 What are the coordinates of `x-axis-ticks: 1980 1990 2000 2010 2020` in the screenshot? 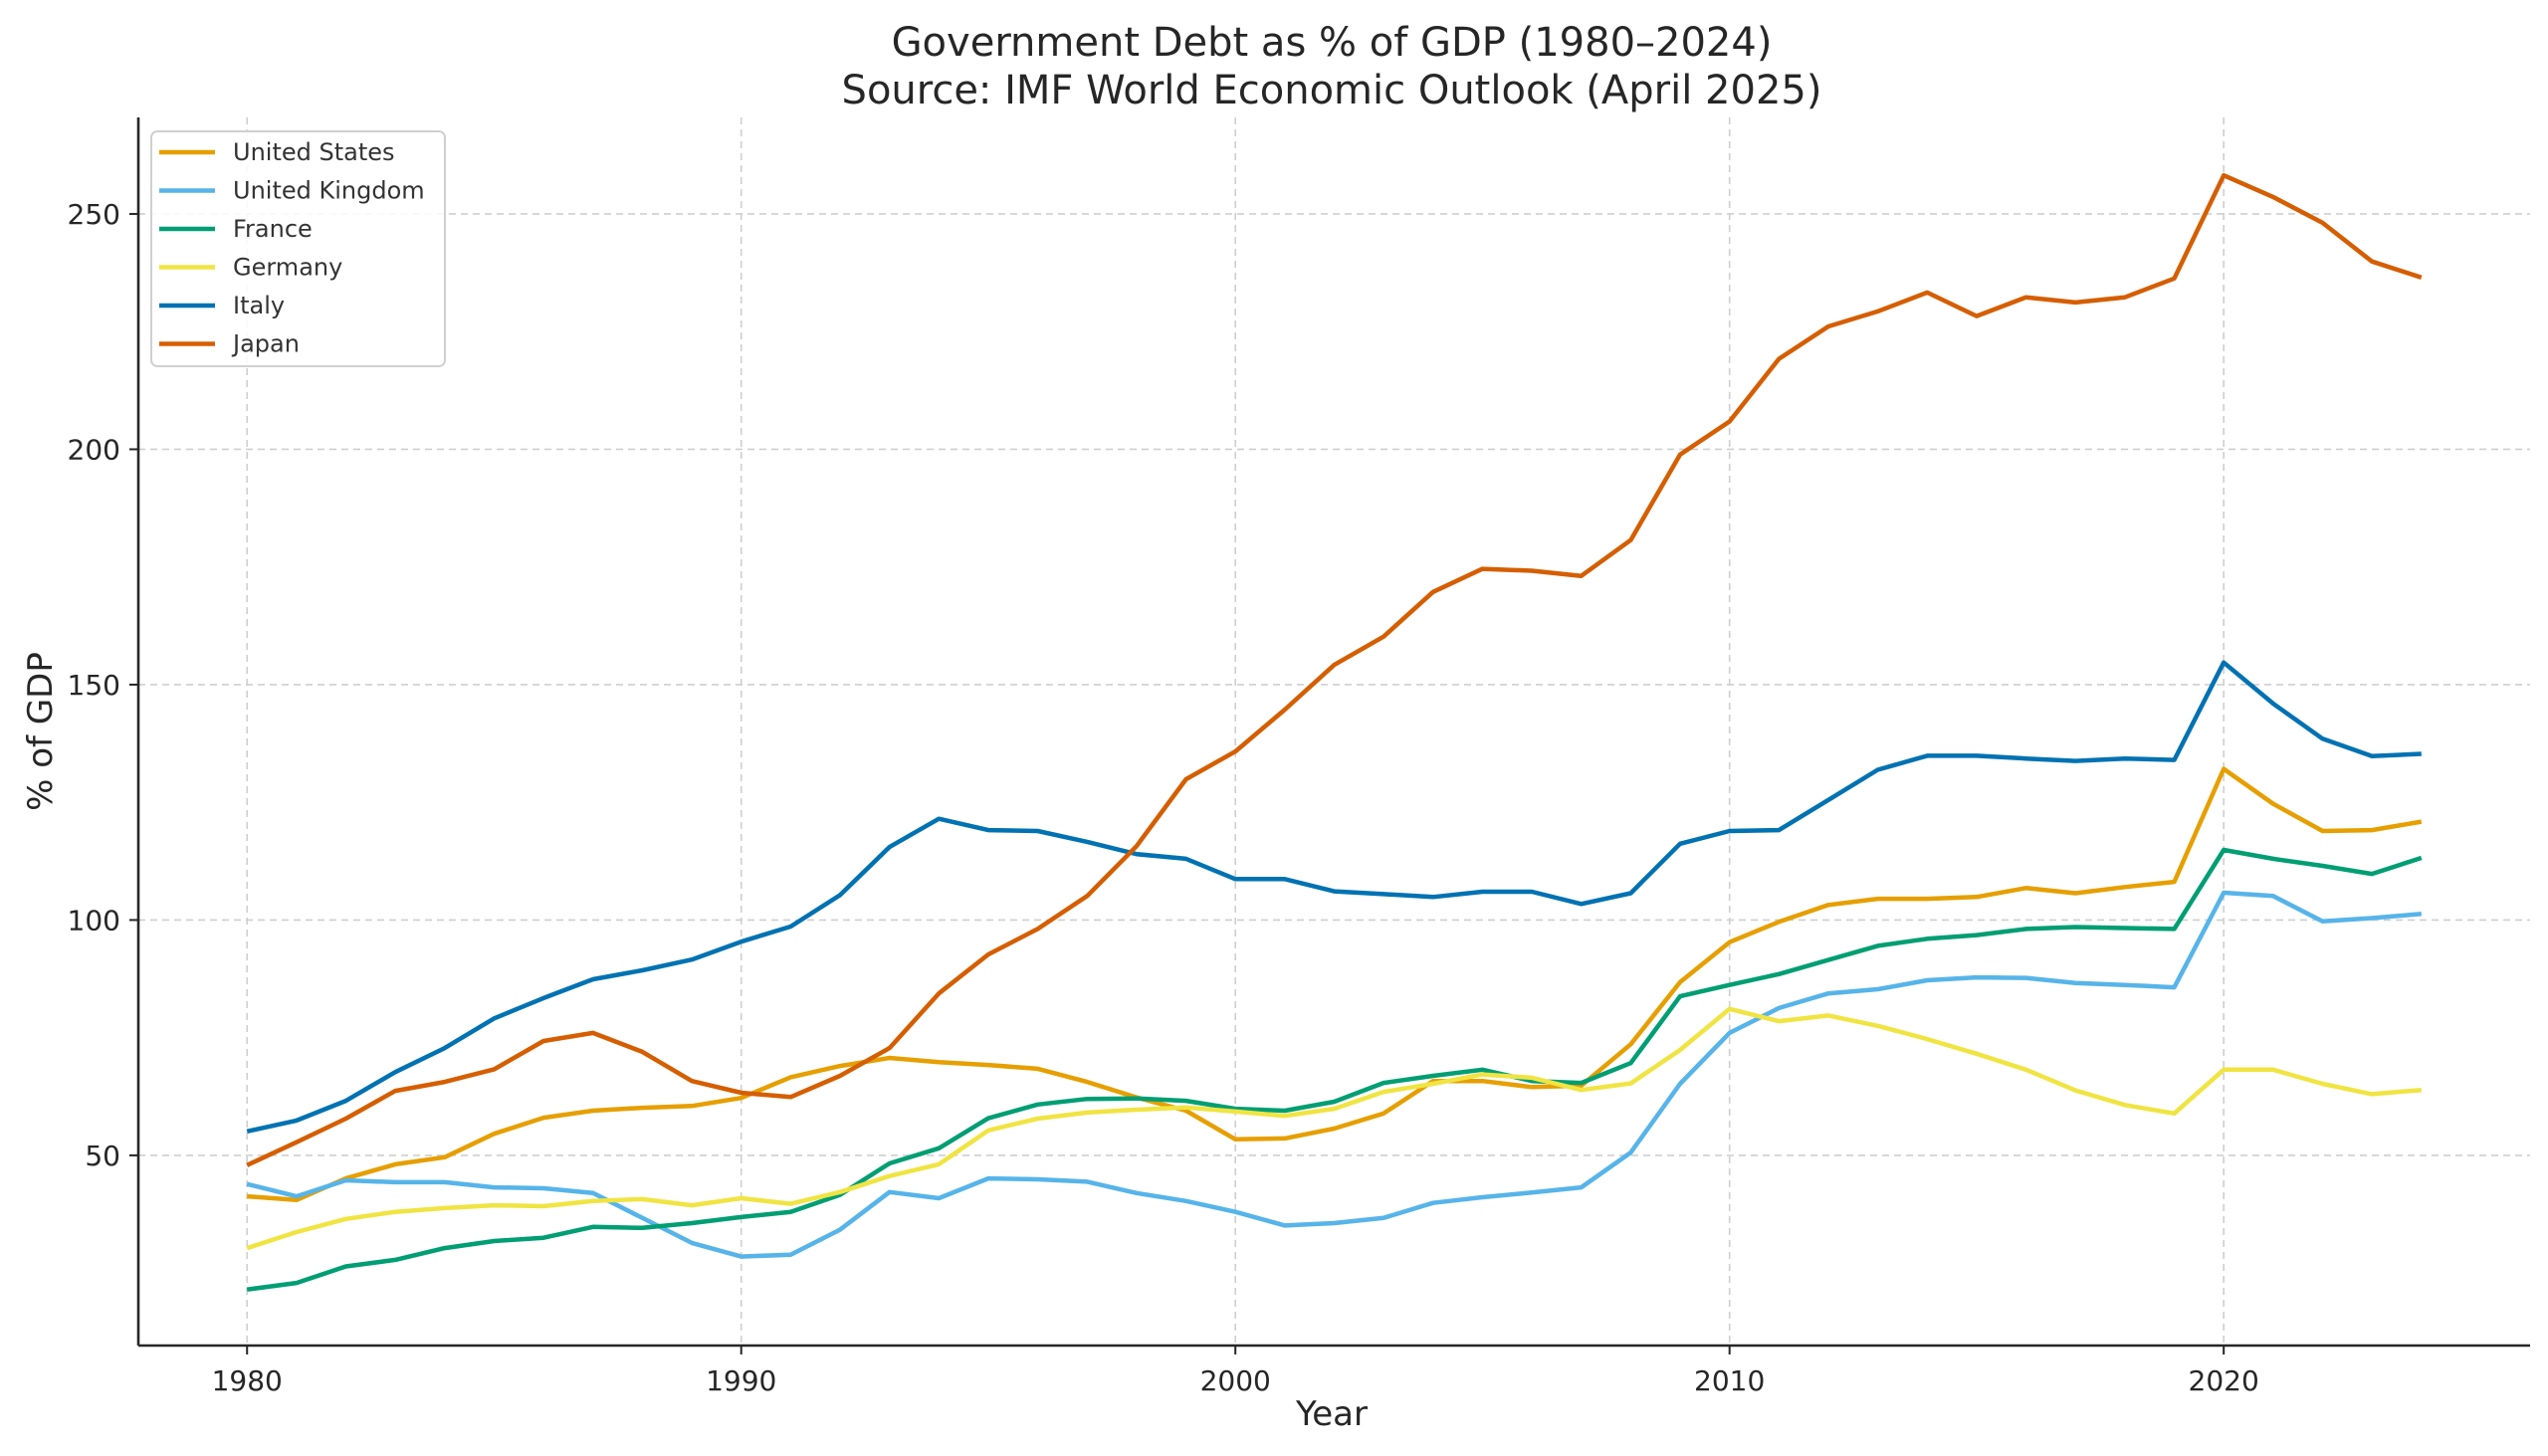 It's located at (1235, 1371).